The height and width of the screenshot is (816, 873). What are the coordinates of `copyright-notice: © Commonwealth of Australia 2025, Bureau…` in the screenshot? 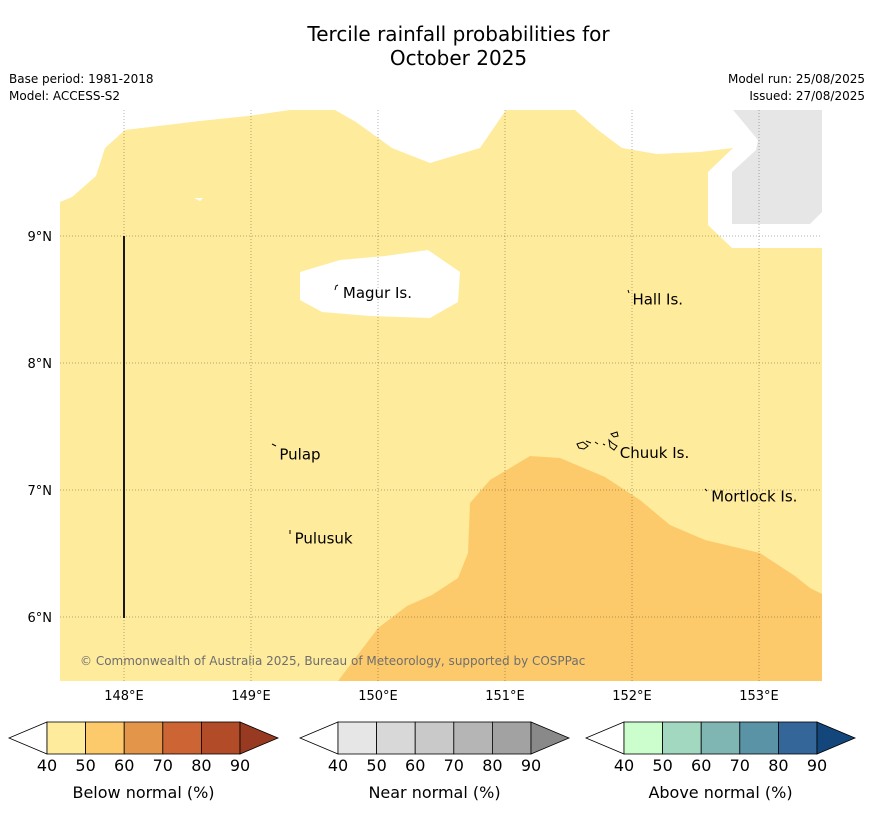 It's located at (332, 661).